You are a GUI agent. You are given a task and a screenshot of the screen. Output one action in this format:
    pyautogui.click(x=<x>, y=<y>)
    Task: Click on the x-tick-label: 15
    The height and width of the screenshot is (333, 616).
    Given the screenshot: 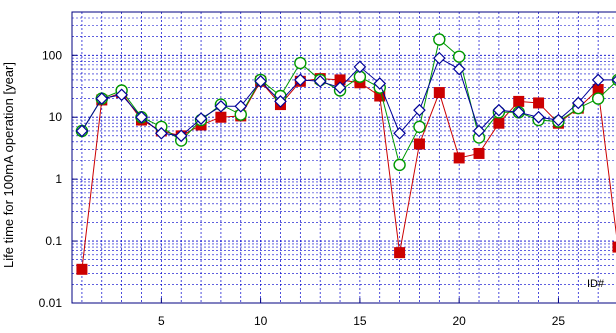 What is the action you would take?
    pyautogui.click(x=360, y=321)
    